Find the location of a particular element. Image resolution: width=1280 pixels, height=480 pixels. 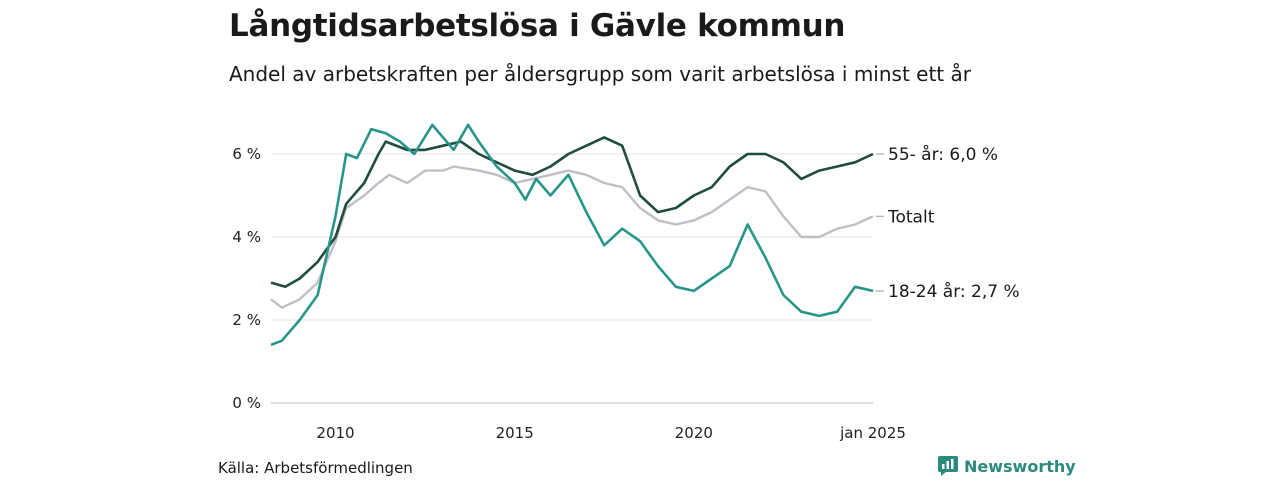

x-tick-label: 2020 is located at coordinates (694, 433).